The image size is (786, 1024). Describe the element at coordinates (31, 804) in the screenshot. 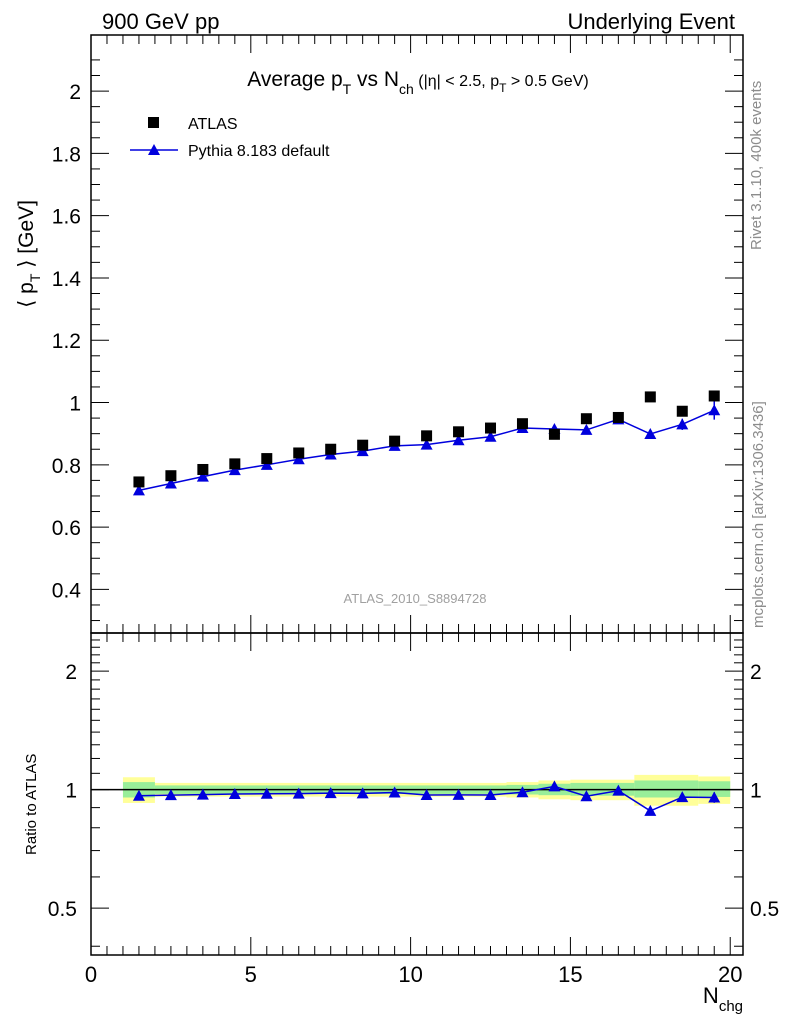

I see `ratio-y-axis-label: Ratio to ATLAS` at that location.